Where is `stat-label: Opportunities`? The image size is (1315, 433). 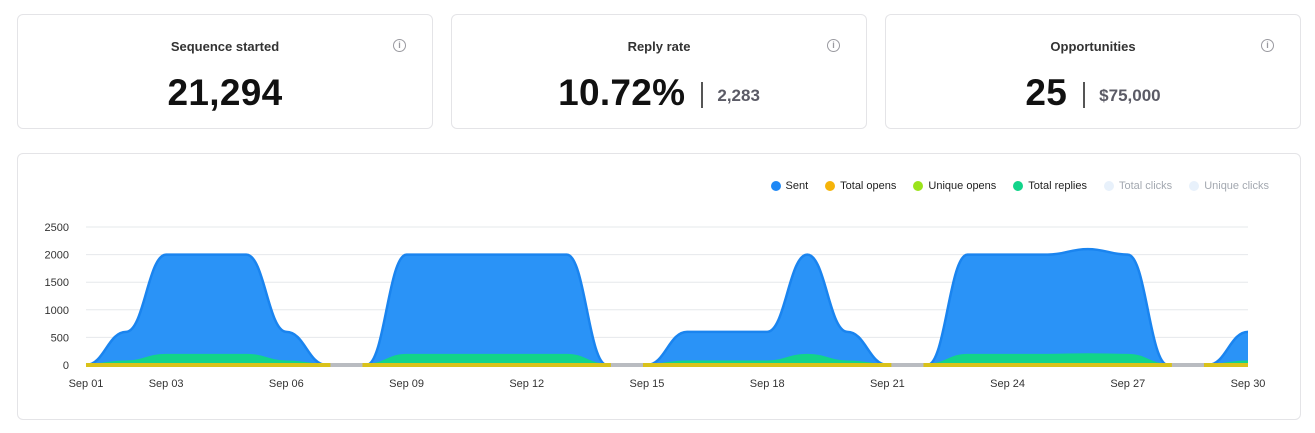
stat-label: Opportunities is located at coordinates (1093, 46).